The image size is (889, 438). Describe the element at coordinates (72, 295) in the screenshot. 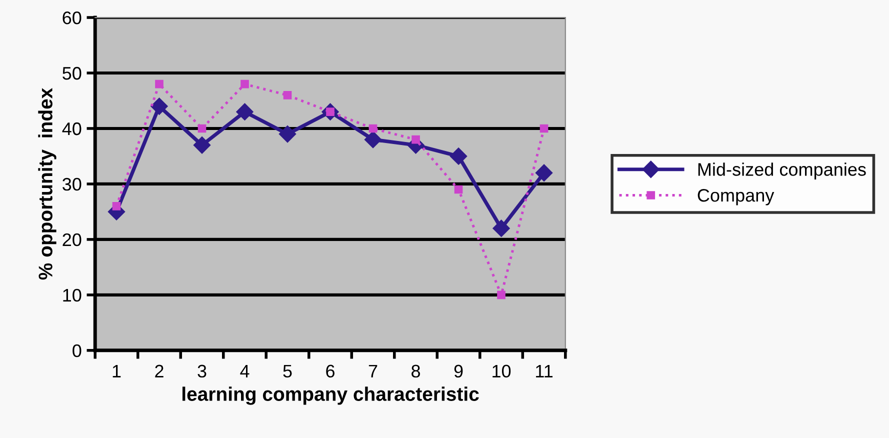

I see `y-tick-label: 10` at that location.